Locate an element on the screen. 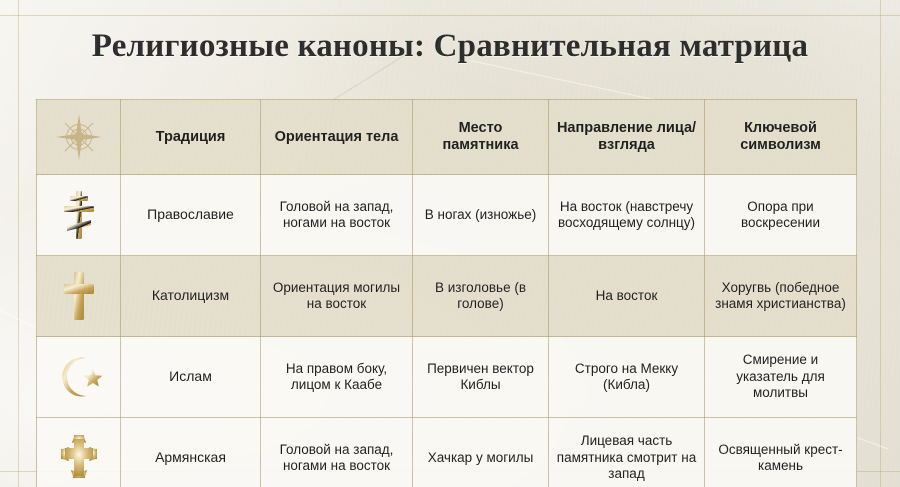  cell-tradition: Армянская is located at coordinates (190, 452).